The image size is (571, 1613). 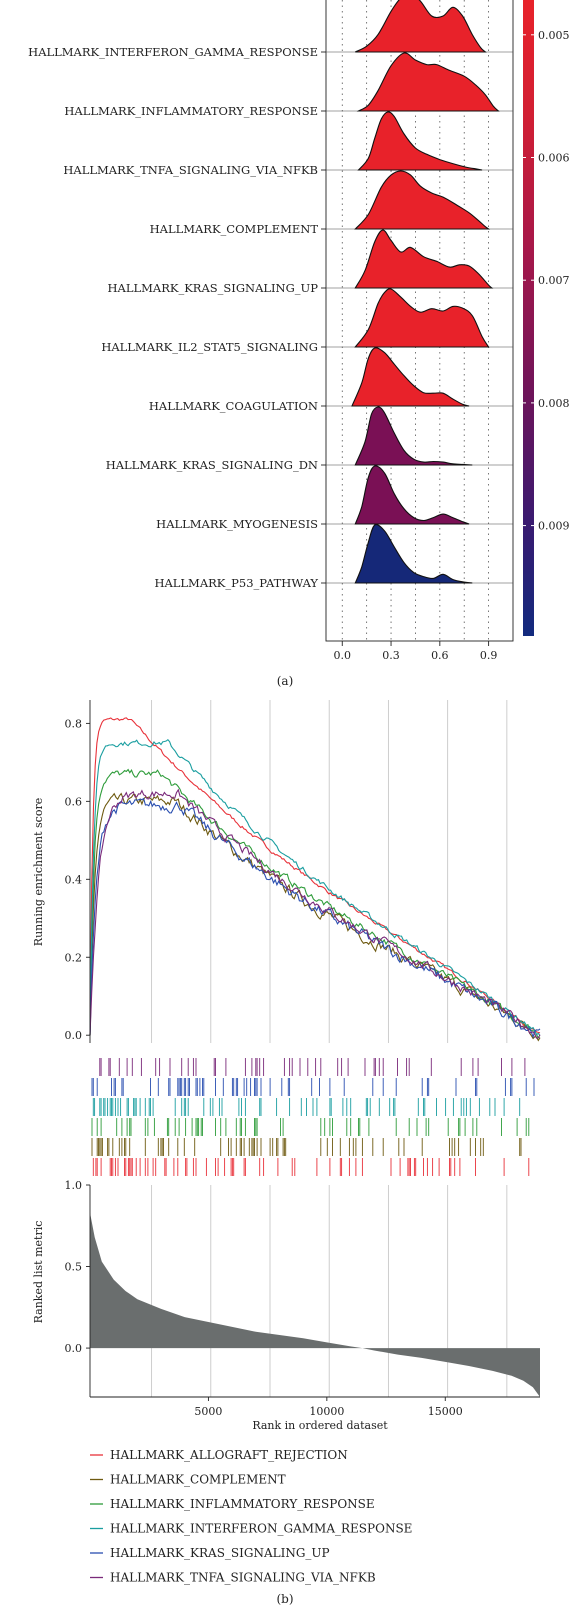 I want to click on ridge-category-label: HALLMARK_COMPLEMENT, so click(x=234, y=229).